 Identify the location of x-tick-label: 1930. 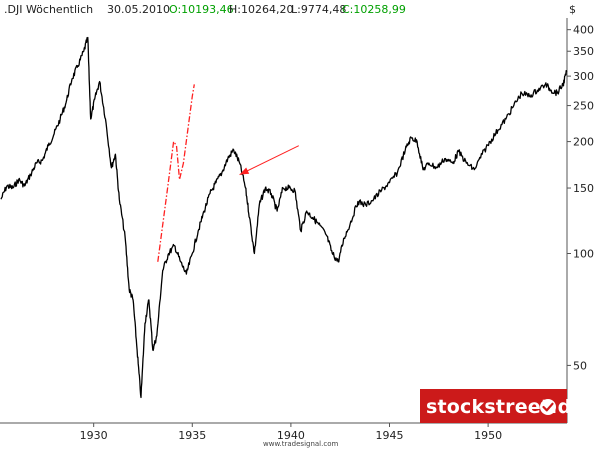
(94, 435).